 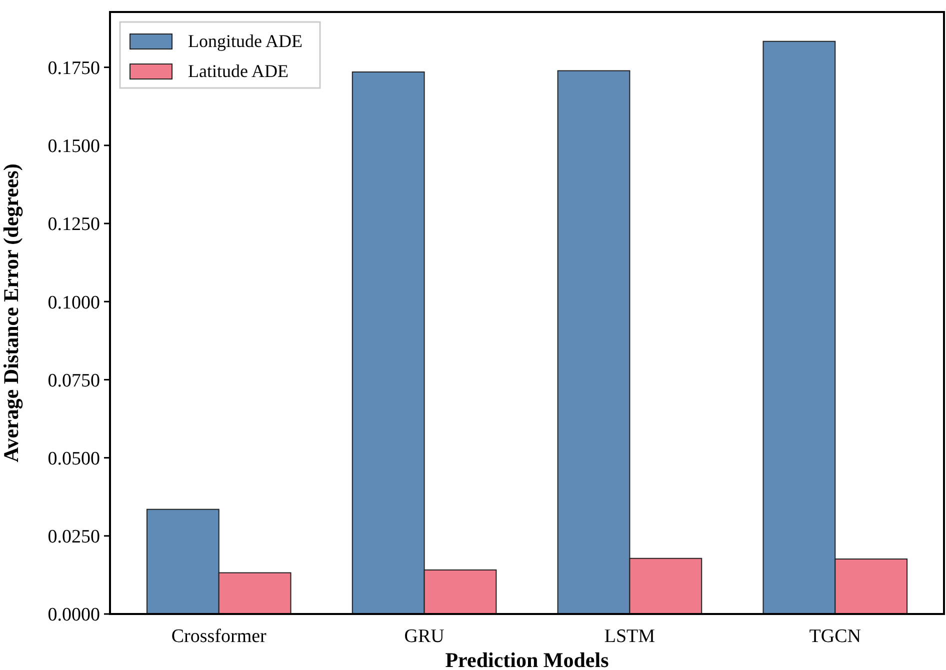 I want to click on y-tick-label: 0.1500, so click(x=74, y=147).